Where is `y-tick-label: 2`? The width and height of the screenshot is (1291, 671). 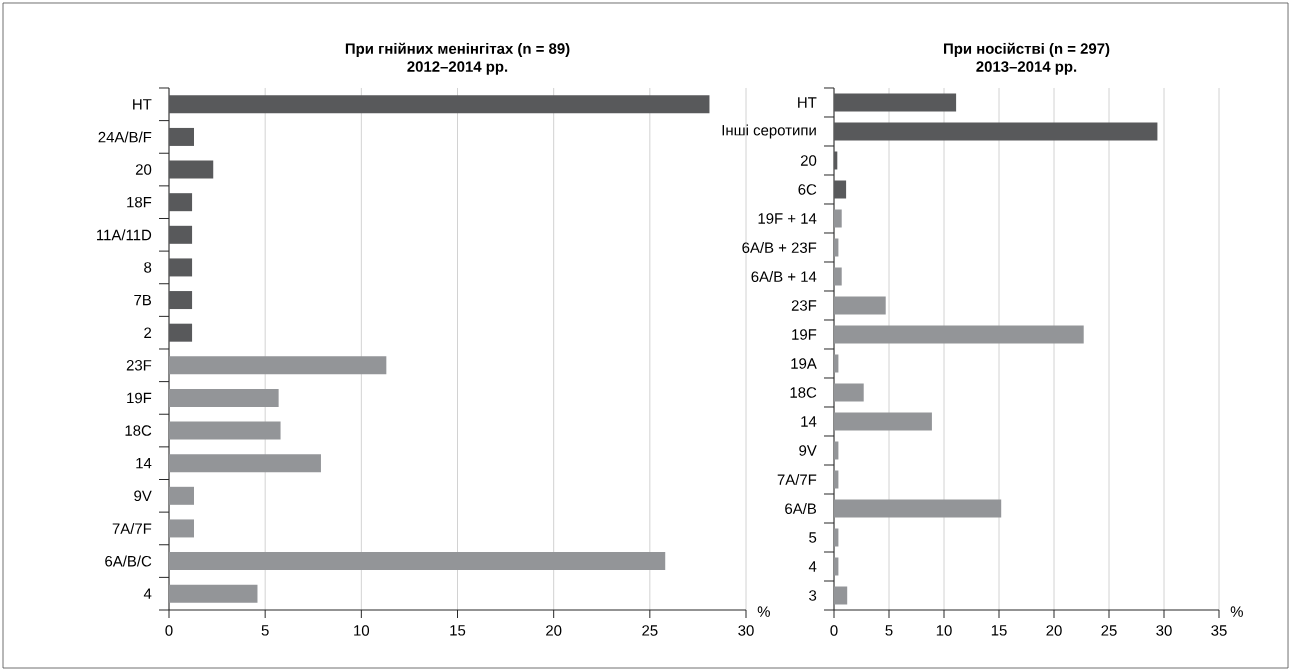
y-tick-label: 2 is located at coordinates (148, 332).